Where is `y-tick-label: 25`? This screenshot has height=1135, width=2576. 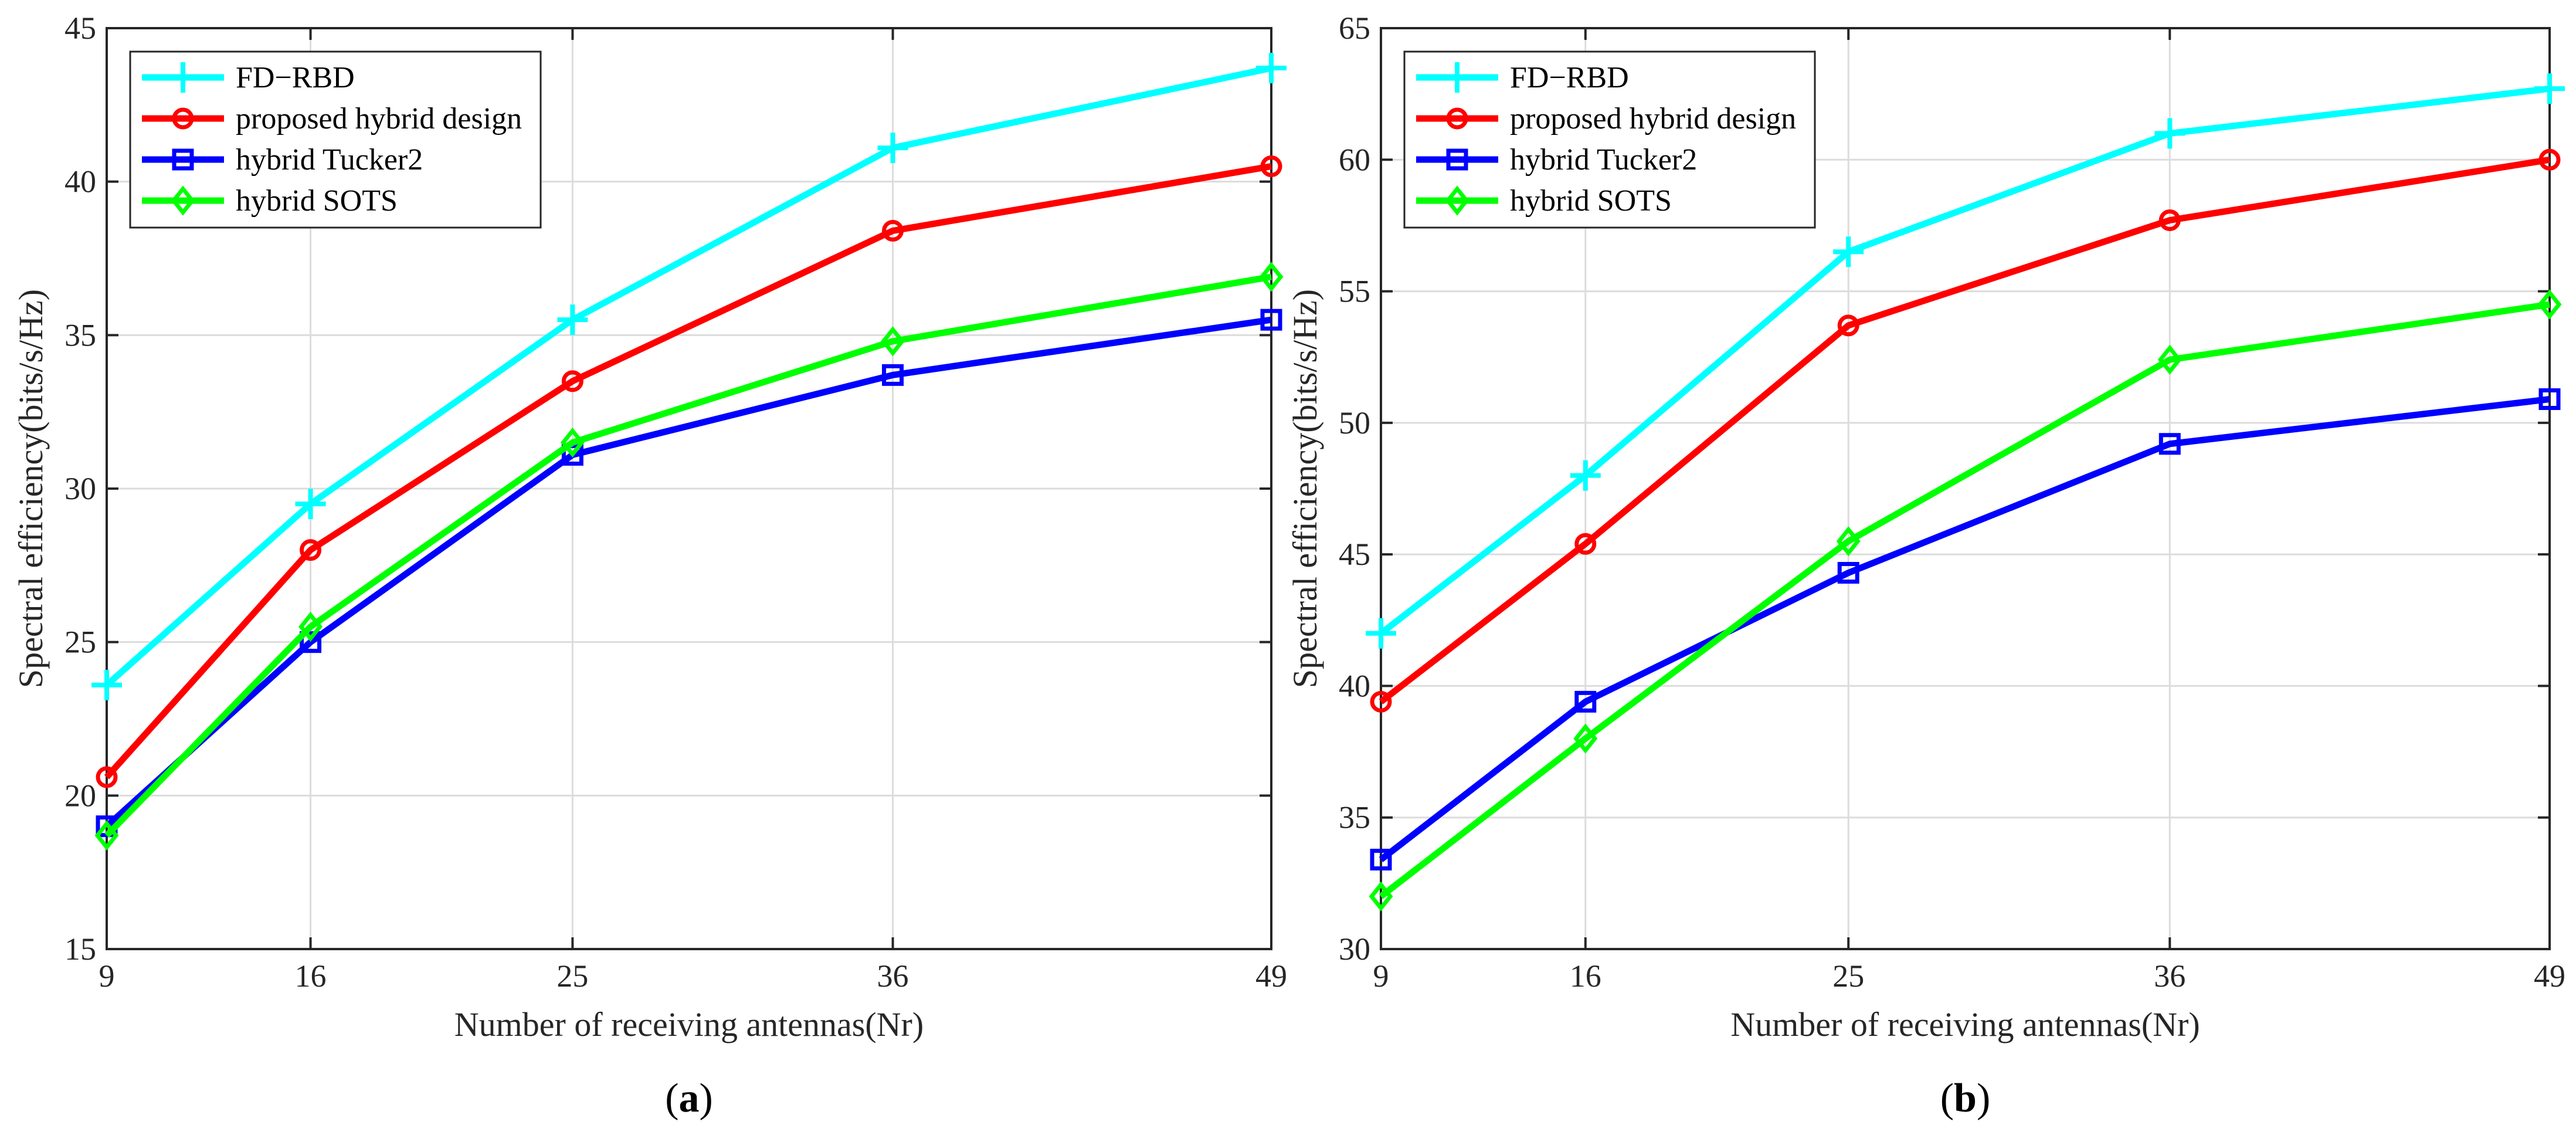 y-tick-label: 25 is located at coordinates (80, 642).